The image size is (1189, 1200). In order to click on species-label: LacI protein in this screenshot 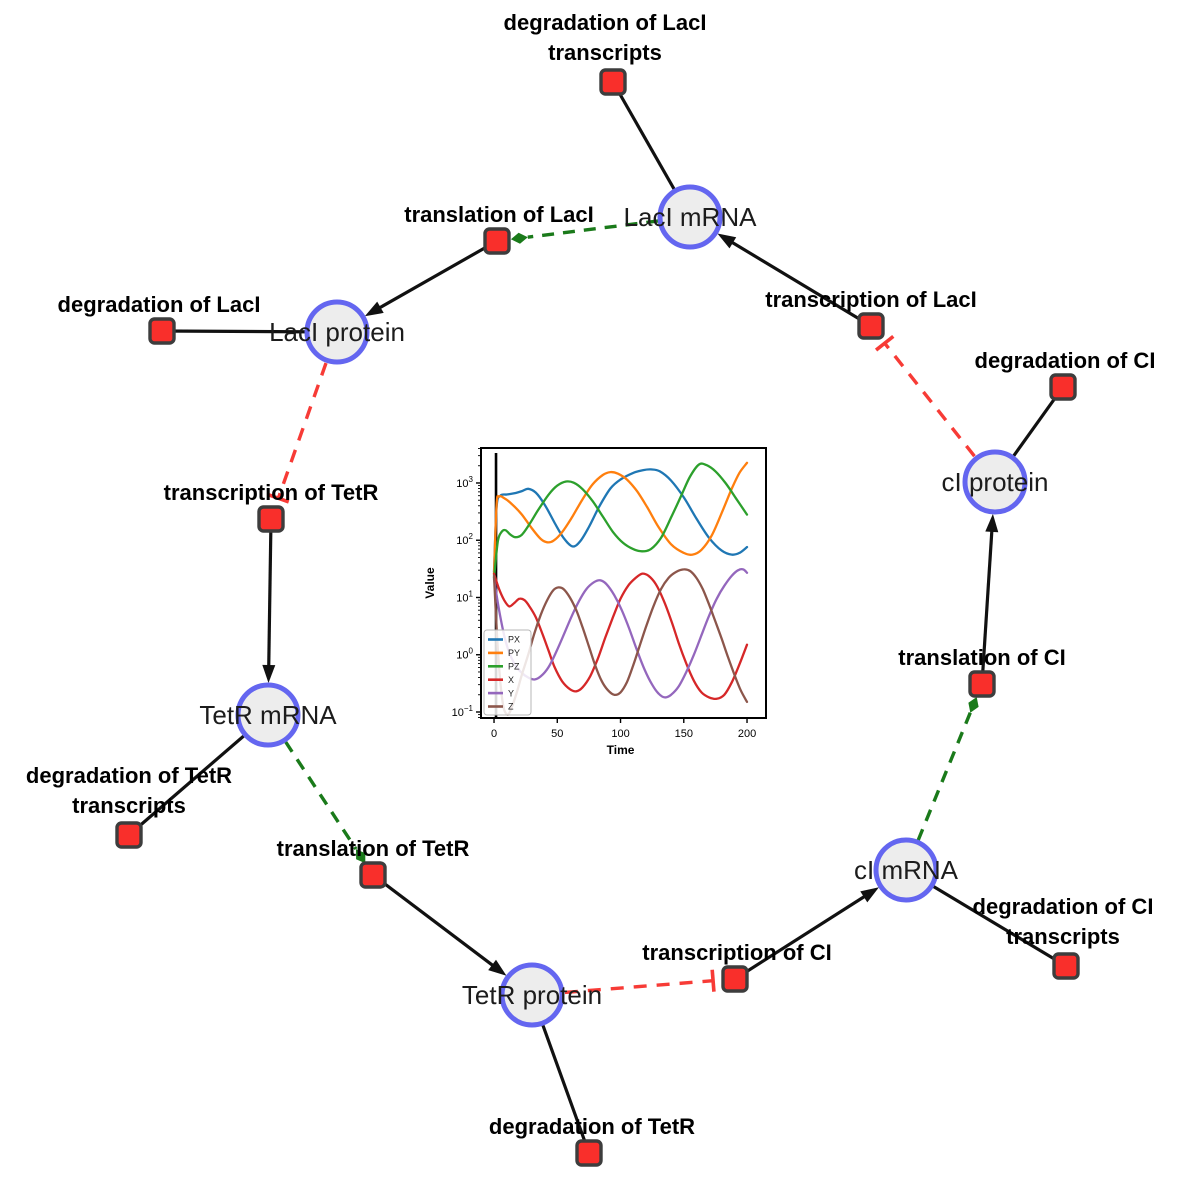, I will do `click(337, 332)`.